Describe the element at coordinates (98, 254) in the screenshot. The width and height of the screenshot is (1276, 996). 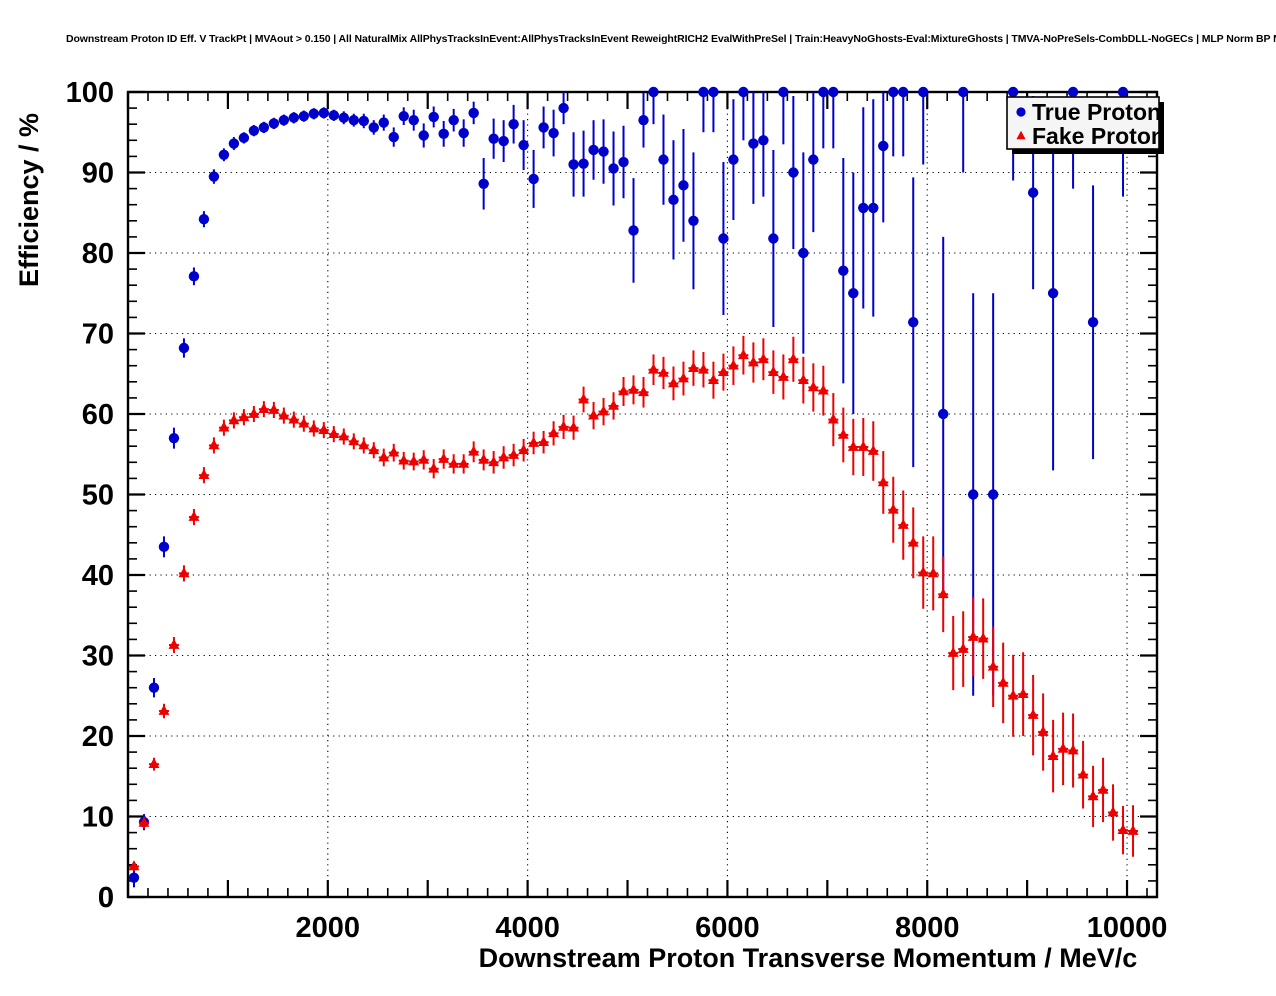
I see `y-tick-label: 80` at that location.